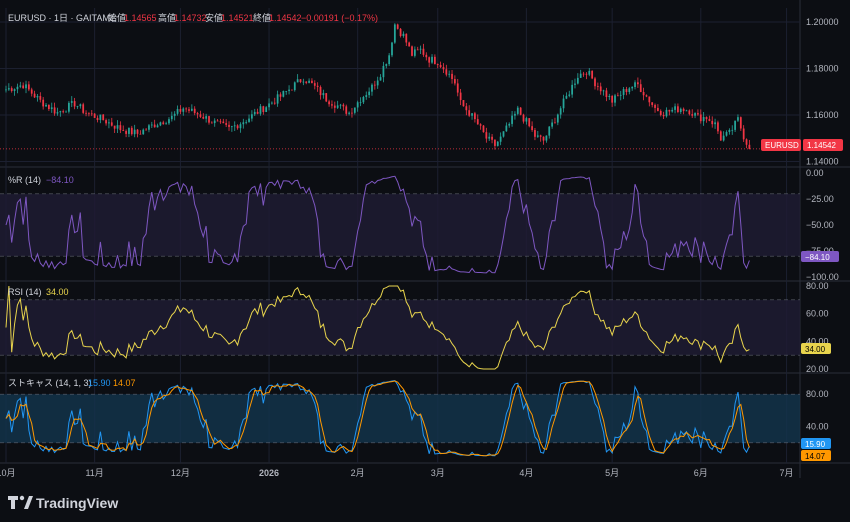  I want to click on tradingview-logo-icon, so click(13, 502).